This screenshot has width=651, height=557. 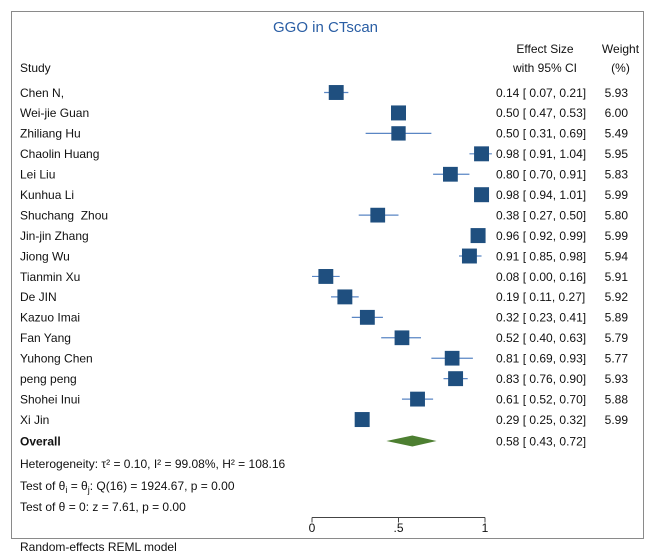 I want to click on effect-size-value: 0.08, so click(x=508, y=277).